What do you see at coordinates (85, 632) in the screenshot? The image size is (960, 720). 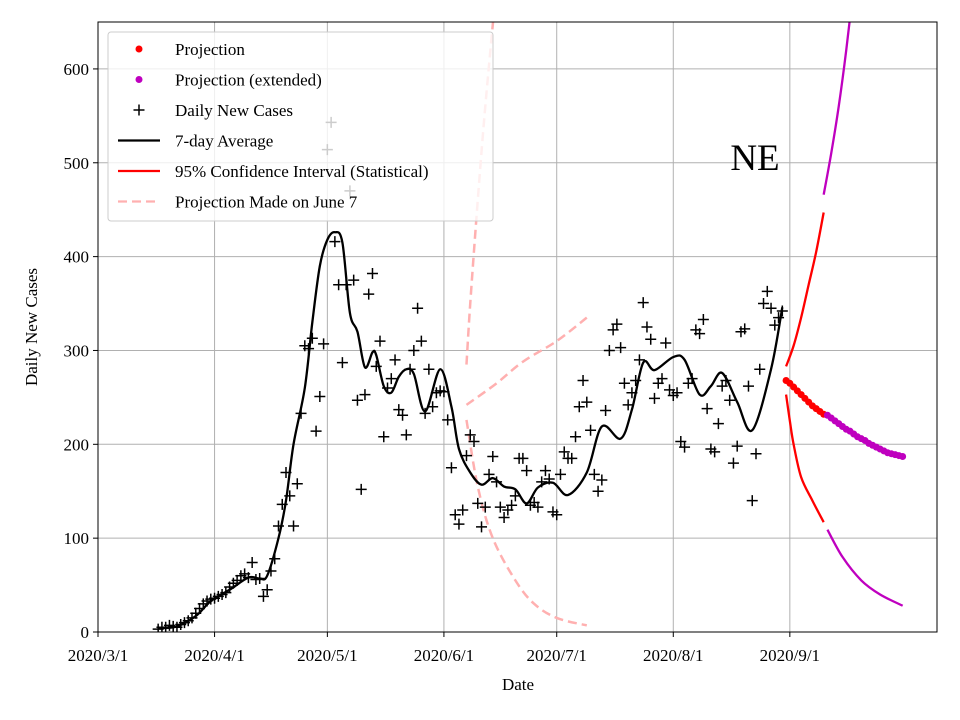 I see `y-tick-label: 0` at bounding box center [85, 632].